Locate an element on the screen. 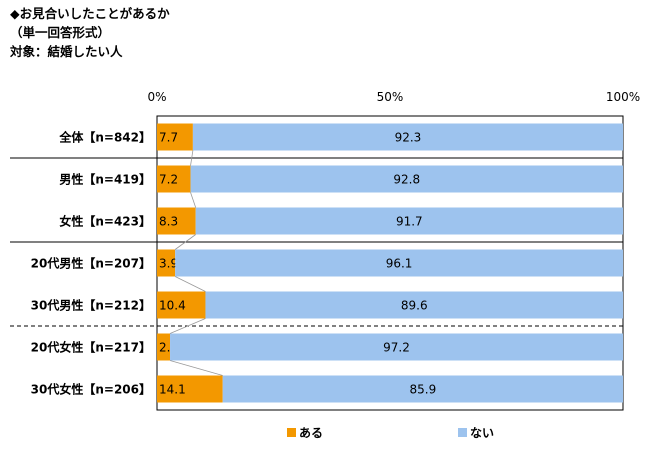 The image size is (654, 470). chart-format-note: （単一回答形式） is located at coordinates (60, 32).